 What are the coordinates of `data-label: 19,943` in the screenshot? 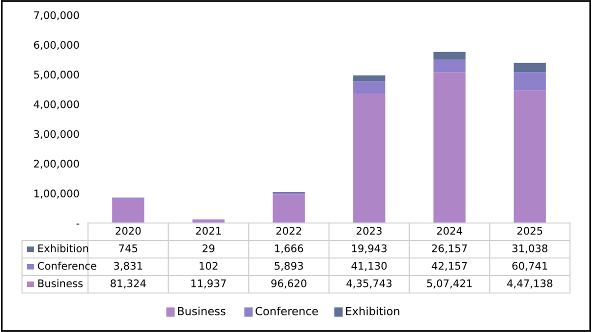 It's located at (369, 249).